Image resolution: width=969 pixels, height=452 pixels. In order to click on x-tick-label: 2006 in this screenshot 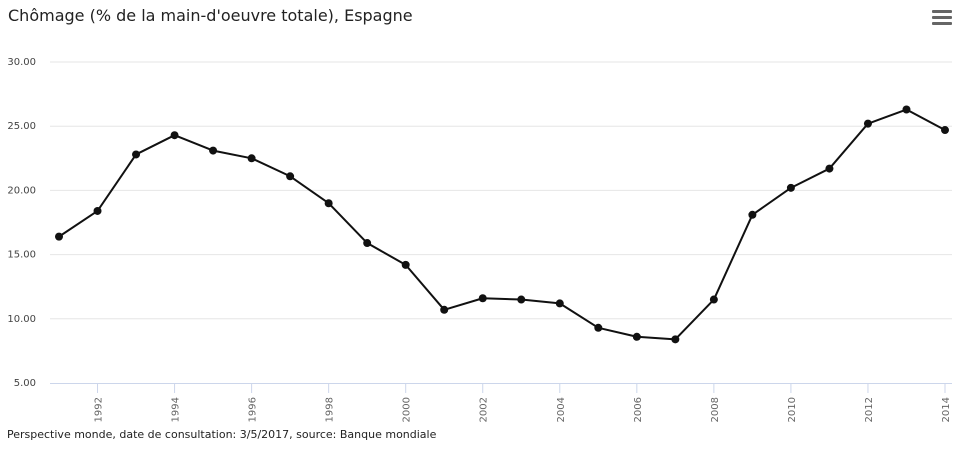, I will do `click(638, 409)`.